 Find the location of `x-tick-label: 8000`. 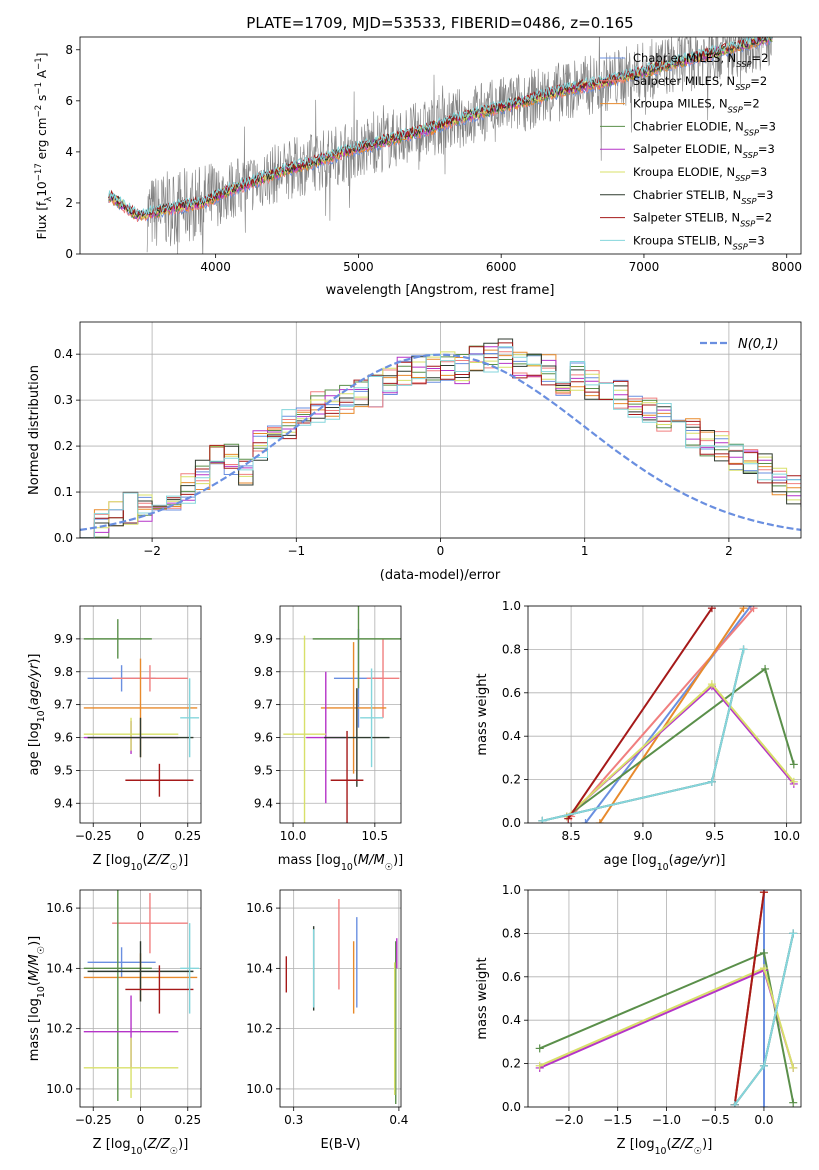

x-tick-label: 8000 is located at coordinates (786, 267).